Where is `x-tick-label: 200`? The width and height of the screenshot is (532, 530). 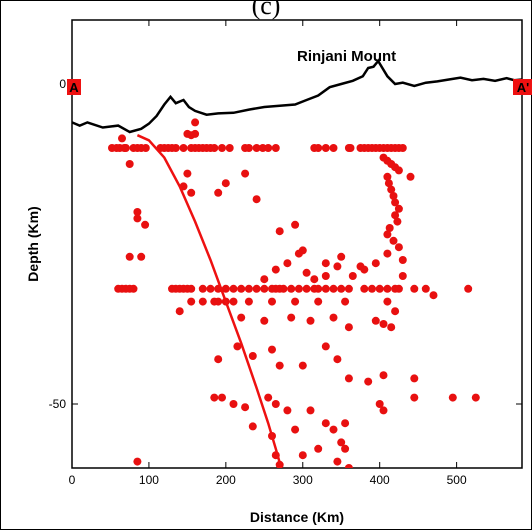
x-tick-label: 200 is located at coordinates (226, 480).